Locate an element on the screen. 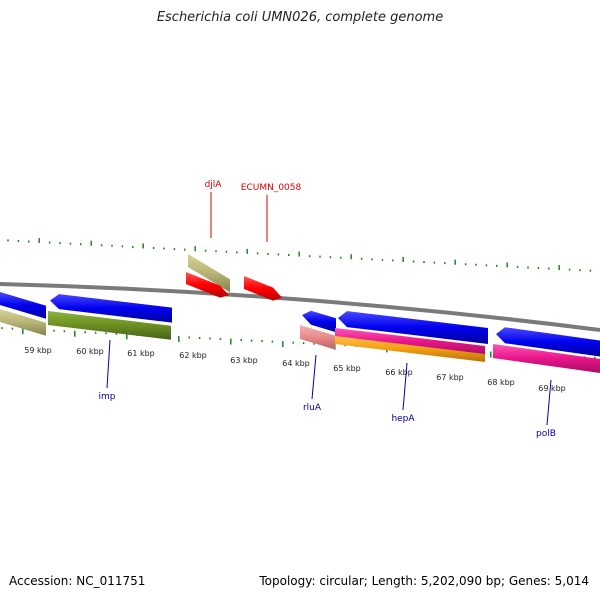 This screenshot has width=600, height=600. feature-pink-hepA is located at coordinates (410, 341).